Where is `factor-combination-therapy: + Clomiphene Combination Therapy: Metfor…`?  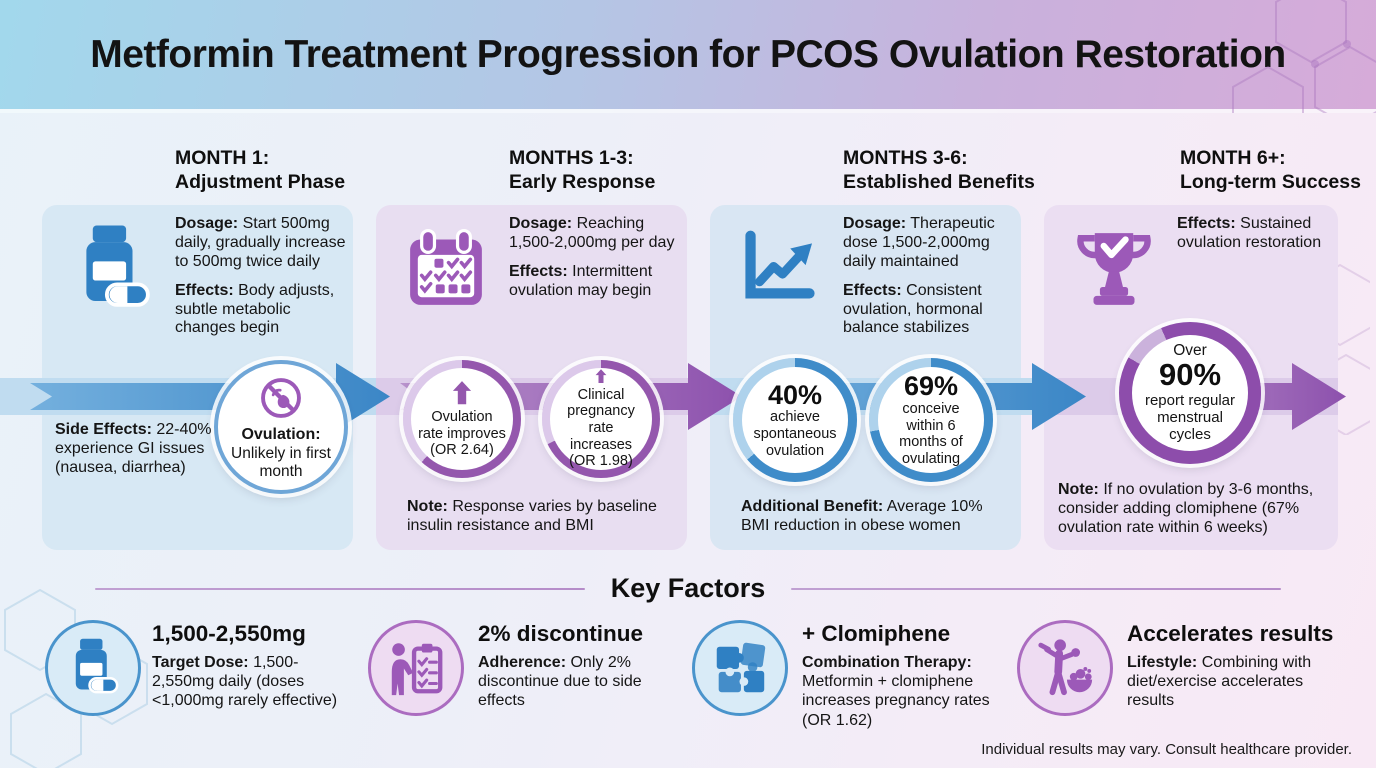
factor-combination-therapy: + Clomiphene Combination Therapy: Metfor… is located at coordinates (909, 675).